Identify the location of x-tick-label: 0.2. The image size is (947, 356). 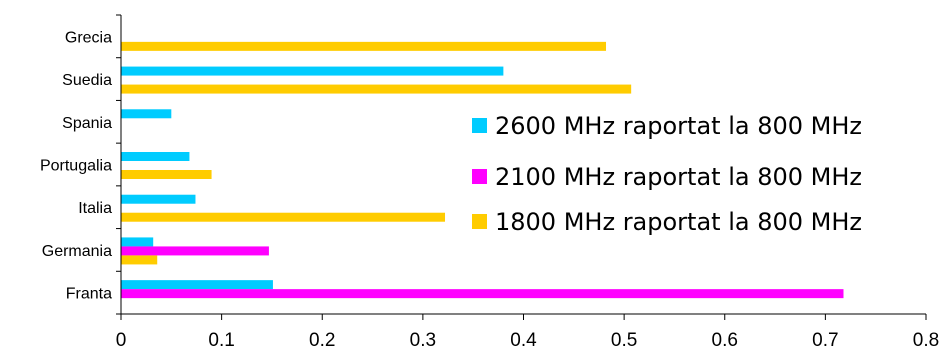
(322, 340).